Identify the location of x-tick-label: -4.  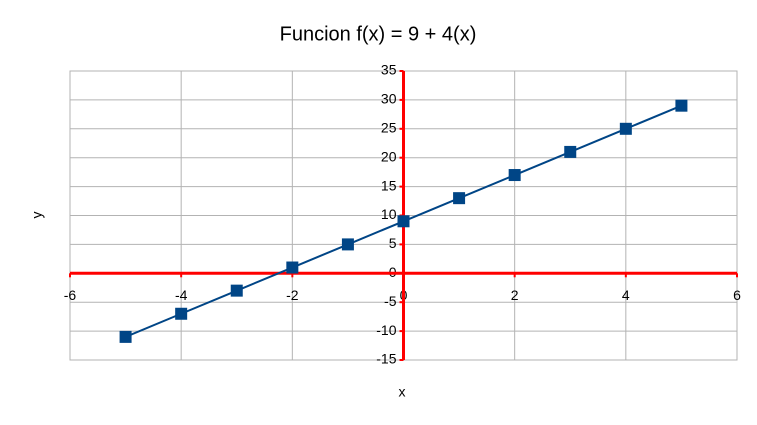
(181, 295).